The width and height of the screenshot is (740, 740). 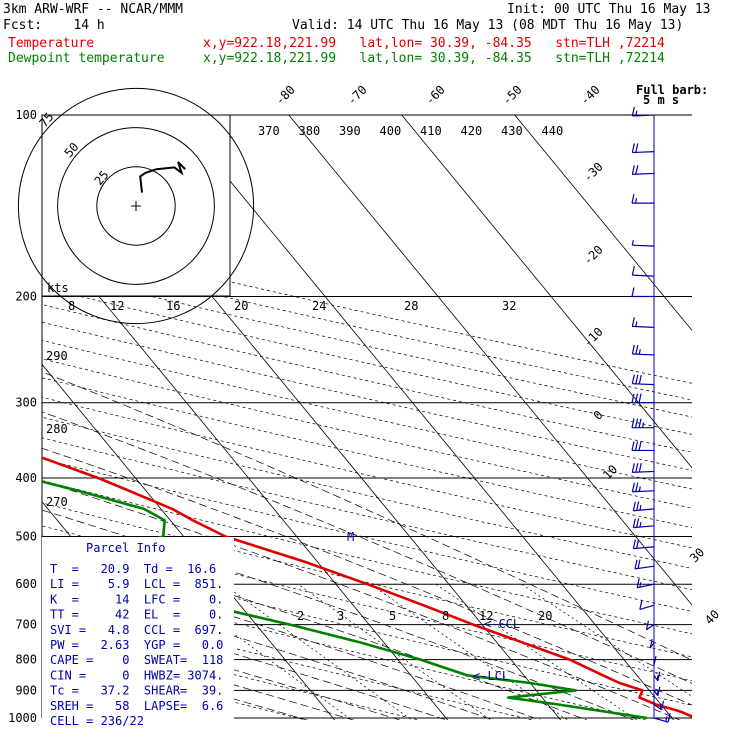 What do you see at coordinates (545, 616) in the screenshot?
I see `mixing-ratio-label: 20` at bounding box center [545, 616].